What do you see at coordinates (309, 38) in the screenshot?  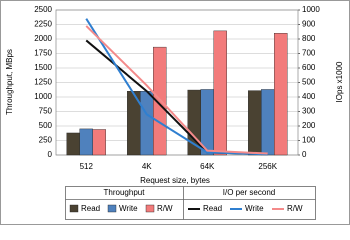 I see `y2-tick-label: 800` at bounding box center [309, 38].